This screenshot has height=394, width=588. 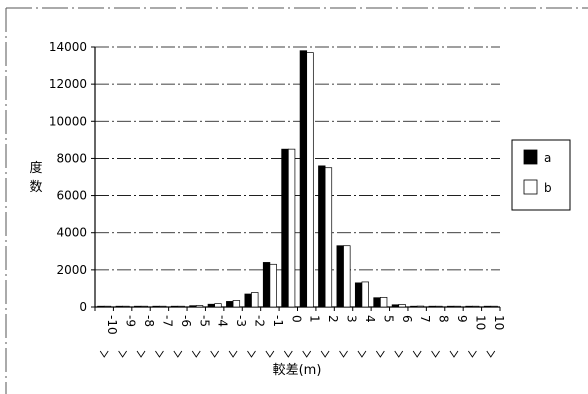 What do you see at coordinates (499, 322) in the screenshot?
I see `x-tick-label-21: 10` at bounding box center [499, 322].